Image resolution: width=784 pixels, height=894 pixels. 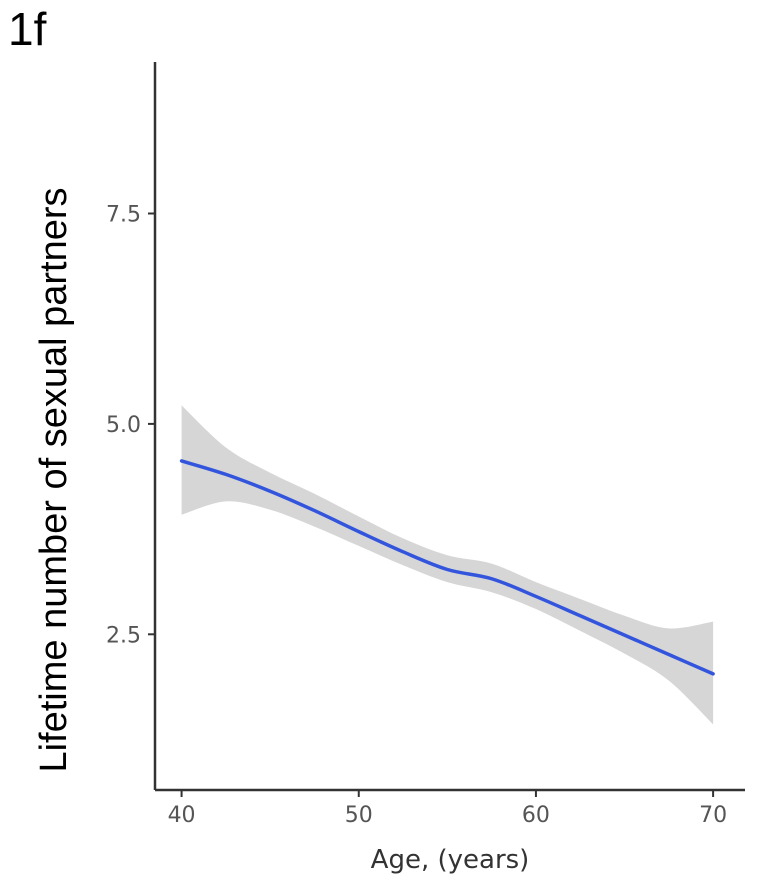 What do you see at coordinates (123, 635) in the screenshot?
I see `y-tick-label: 2.5` at bounding box center [123, 635].